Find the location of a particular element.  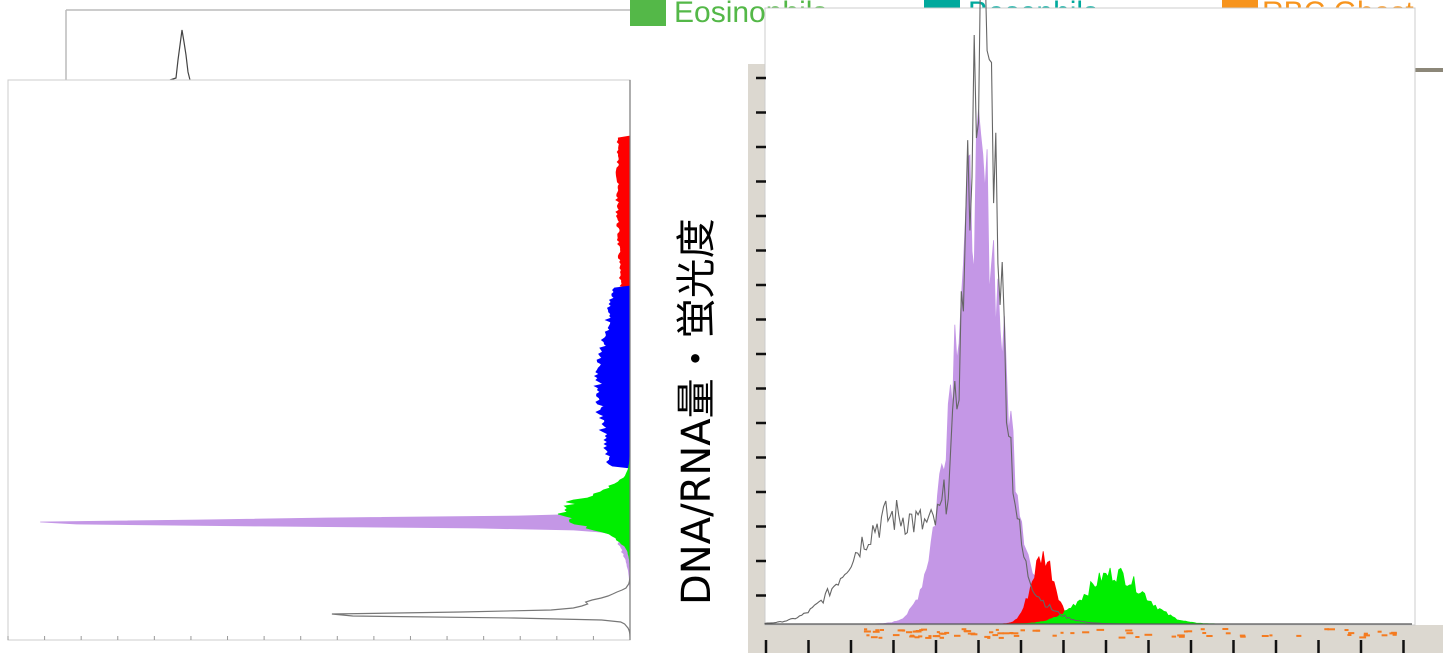

legend-swatch-eosinophils is located at coordinates (648, 13).